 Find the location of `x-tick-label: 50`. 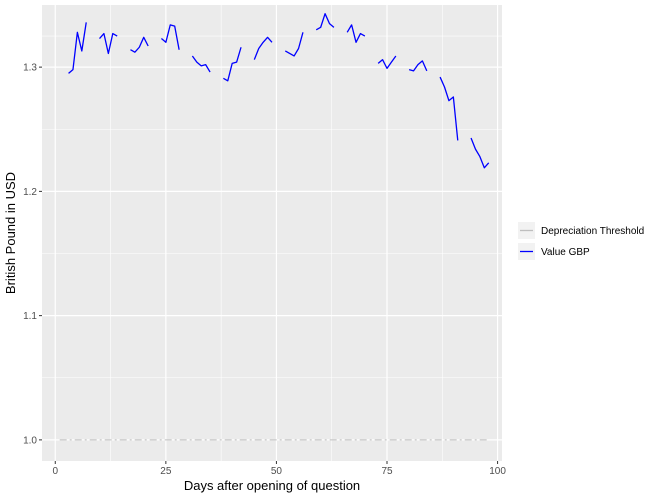

x-tick-label: 50 is located at coordinates (277, 471).